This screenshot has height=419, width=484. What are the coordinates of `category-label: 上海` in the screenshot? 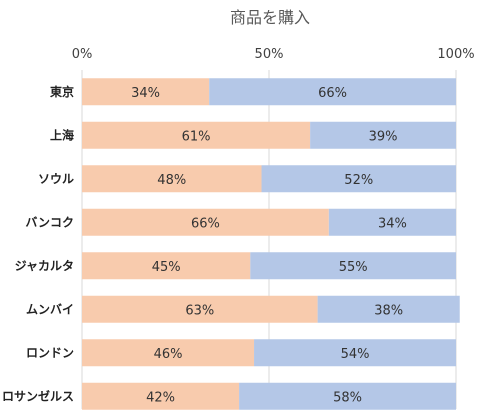 It's located at (62, 134).